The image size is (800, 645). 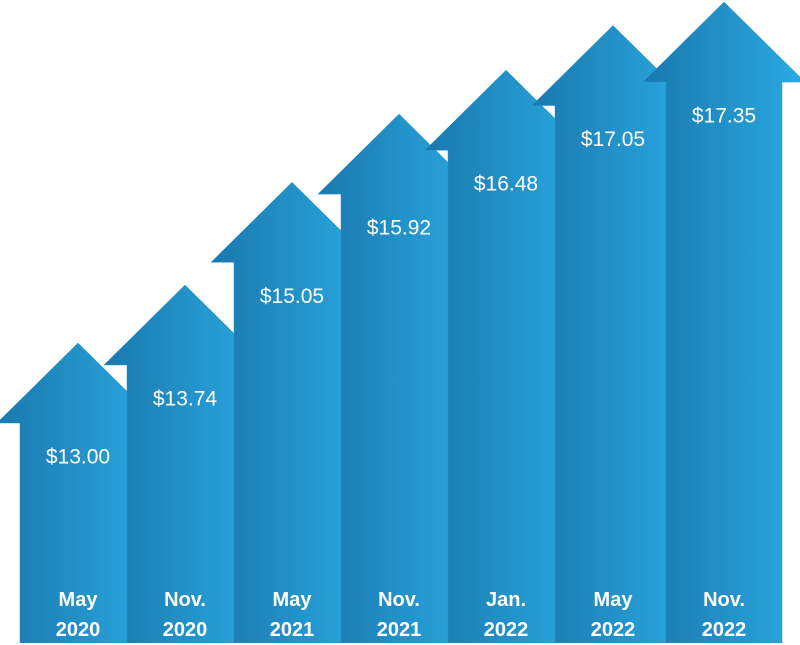 I want to click on category-label: Nov. 2020, so click(x=185, y=615).